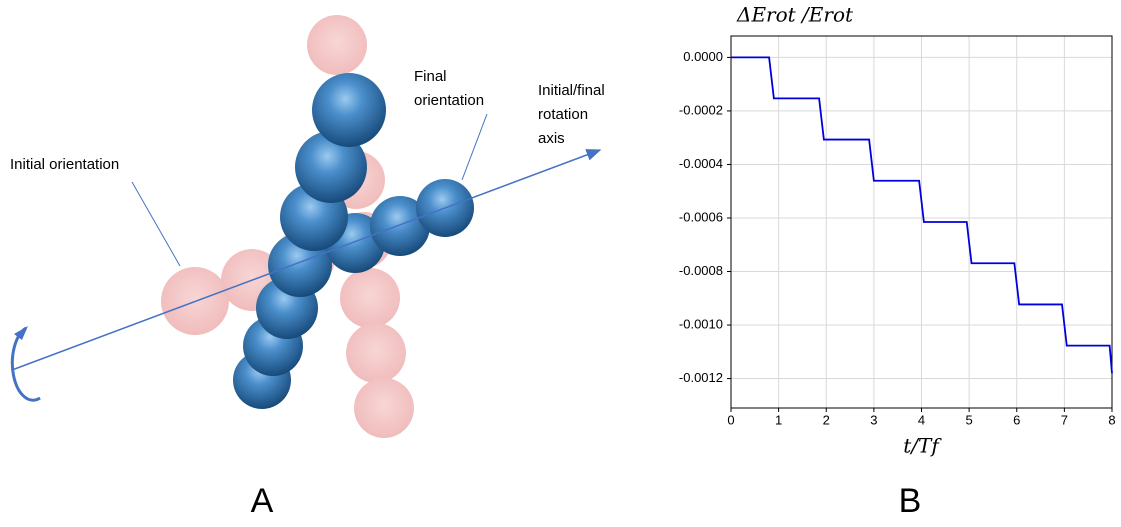  I want to click on final-spheres, so click(353, 241).